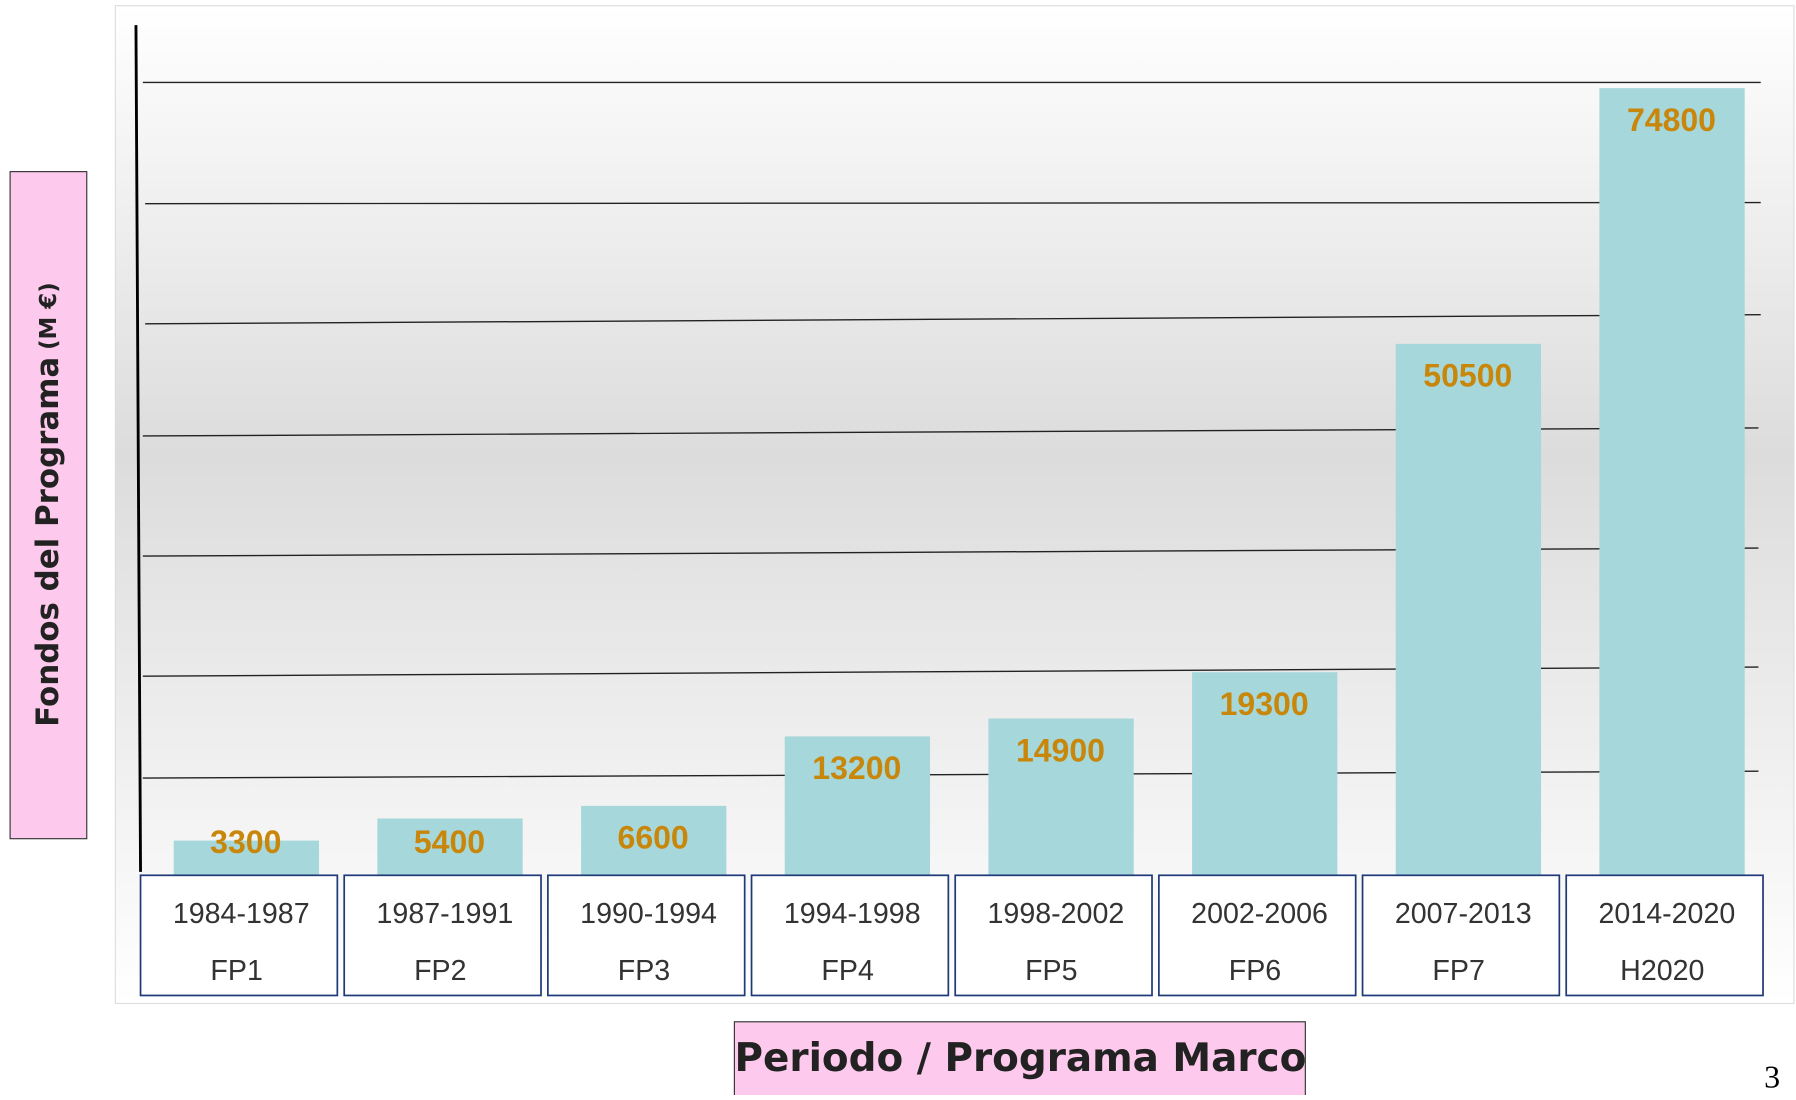 This screenshot has width=1796, height=1100. What do you see at coordinates (1662, 971) in the screenshot?
I see `program-label: H2020` at bounding box center [1662, 971].